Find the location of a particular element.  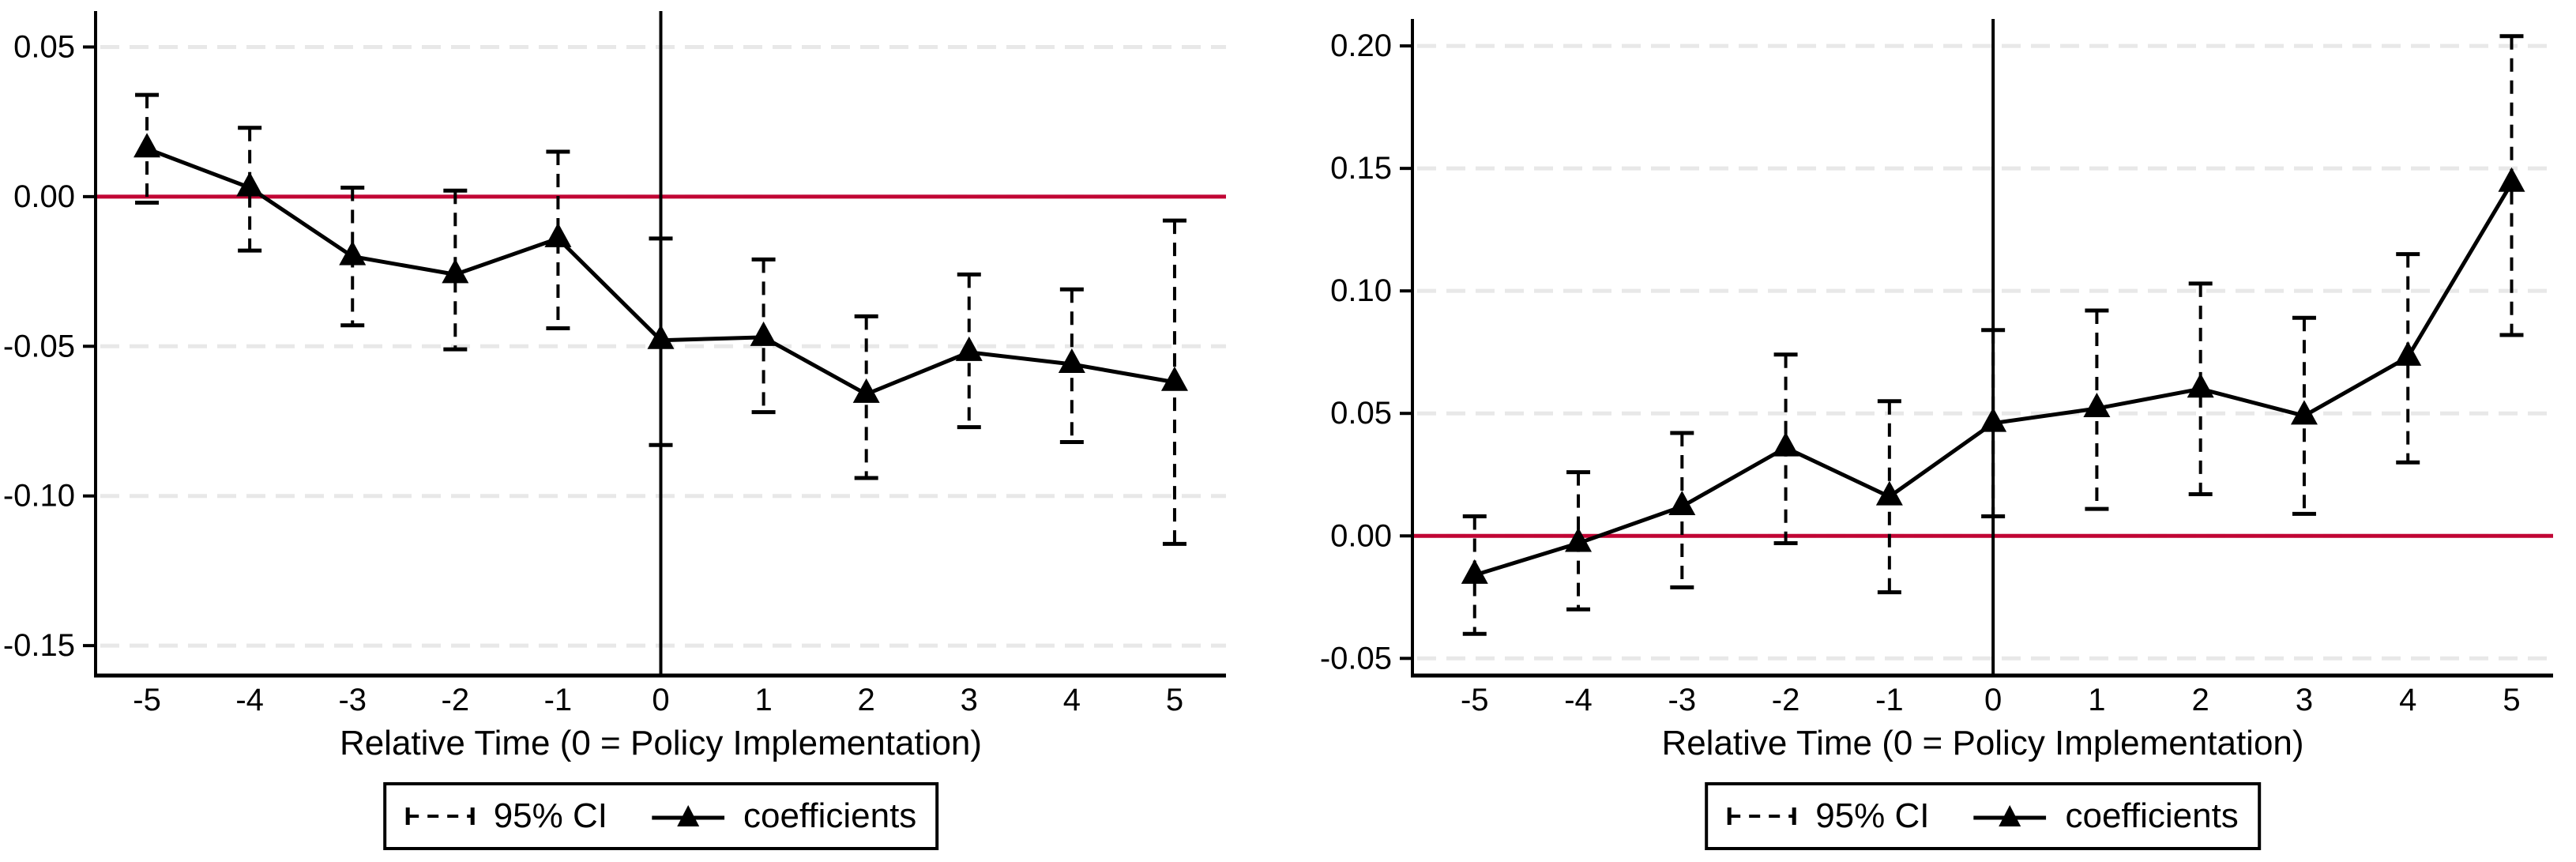

y-tick-label: 0.20 is located at coordinates (1361, 45).